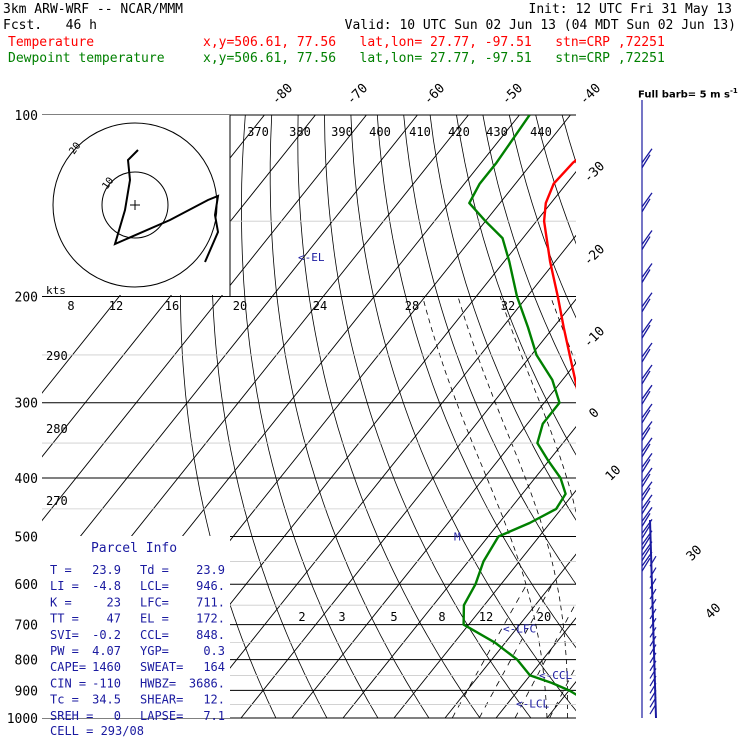  Describe the element at coordinates (64, 651) in the screenshot. I see `parcel-info-key: PW =` at that location.